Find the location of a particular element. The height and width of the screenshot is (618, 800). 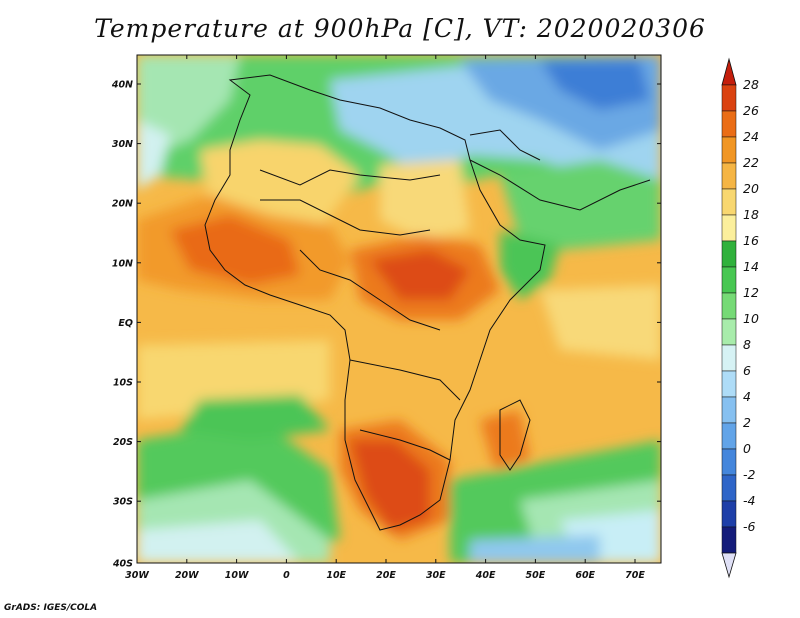

colorbar-lower-arrow is located at coordinates (729, 565).